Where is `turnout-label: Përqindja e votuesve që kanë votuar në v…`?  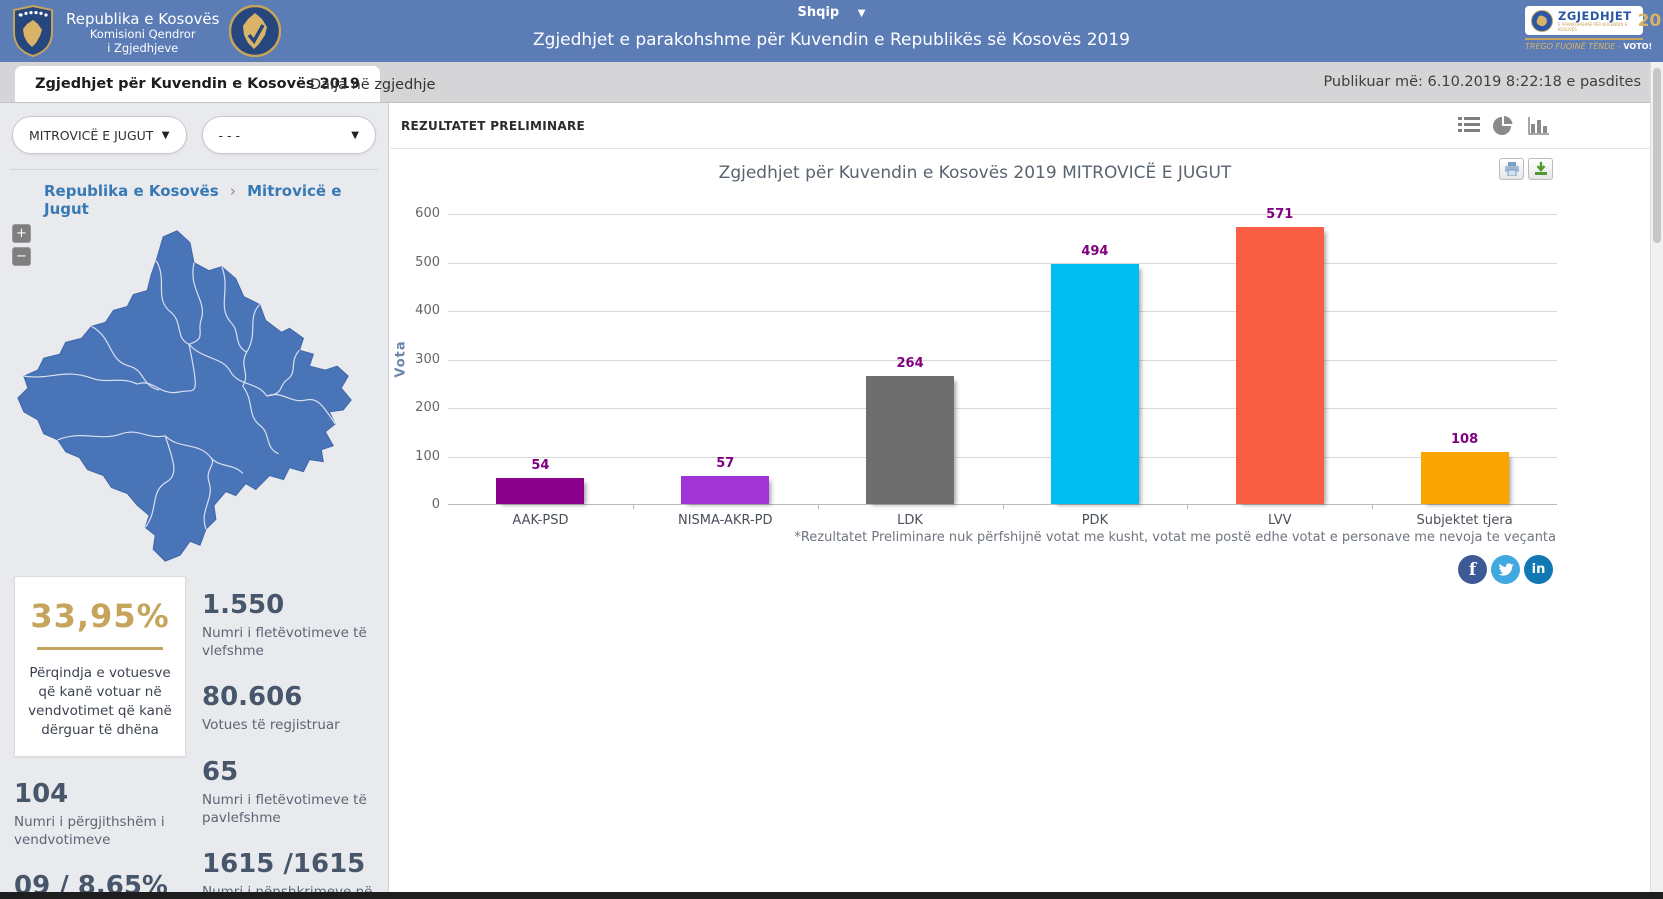
turnout-label: Përqindja e votuesve që kanë votuar në v… is located at coordinates (100, 701).